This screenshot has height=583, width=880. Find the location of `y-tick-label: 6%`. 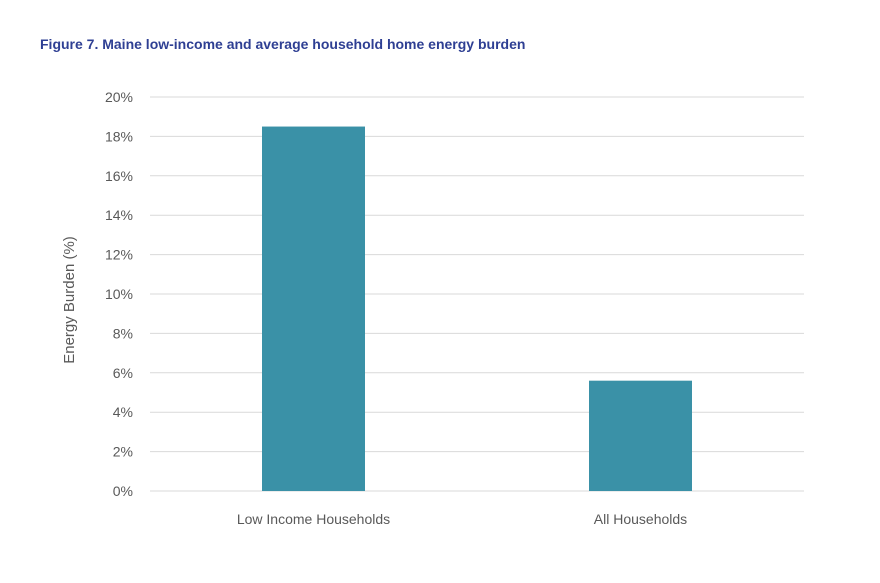

y-tick-label: 6% is located at coordinates (123, 373).